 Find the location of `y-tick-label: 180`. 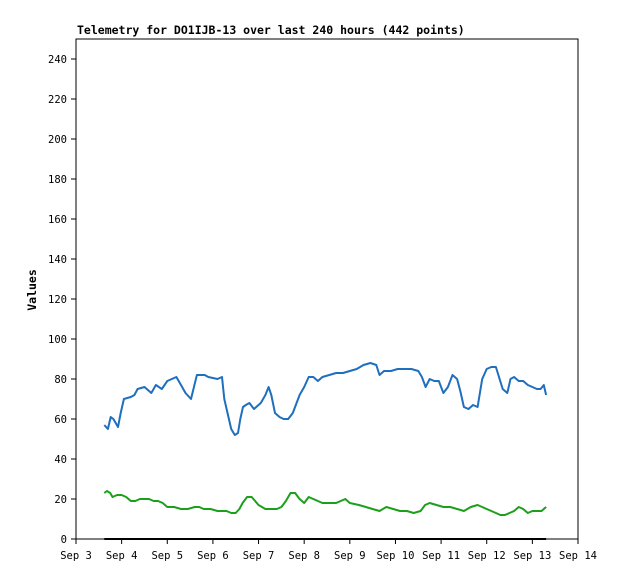

y-tick-label: 180 is located at coordinates (57, 180).